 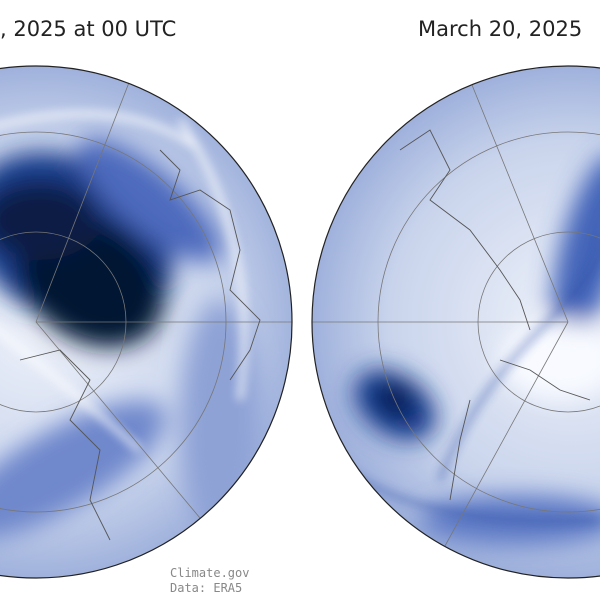 I want to click on credit-data: Data: ERA5, so click(x=206, y=588).